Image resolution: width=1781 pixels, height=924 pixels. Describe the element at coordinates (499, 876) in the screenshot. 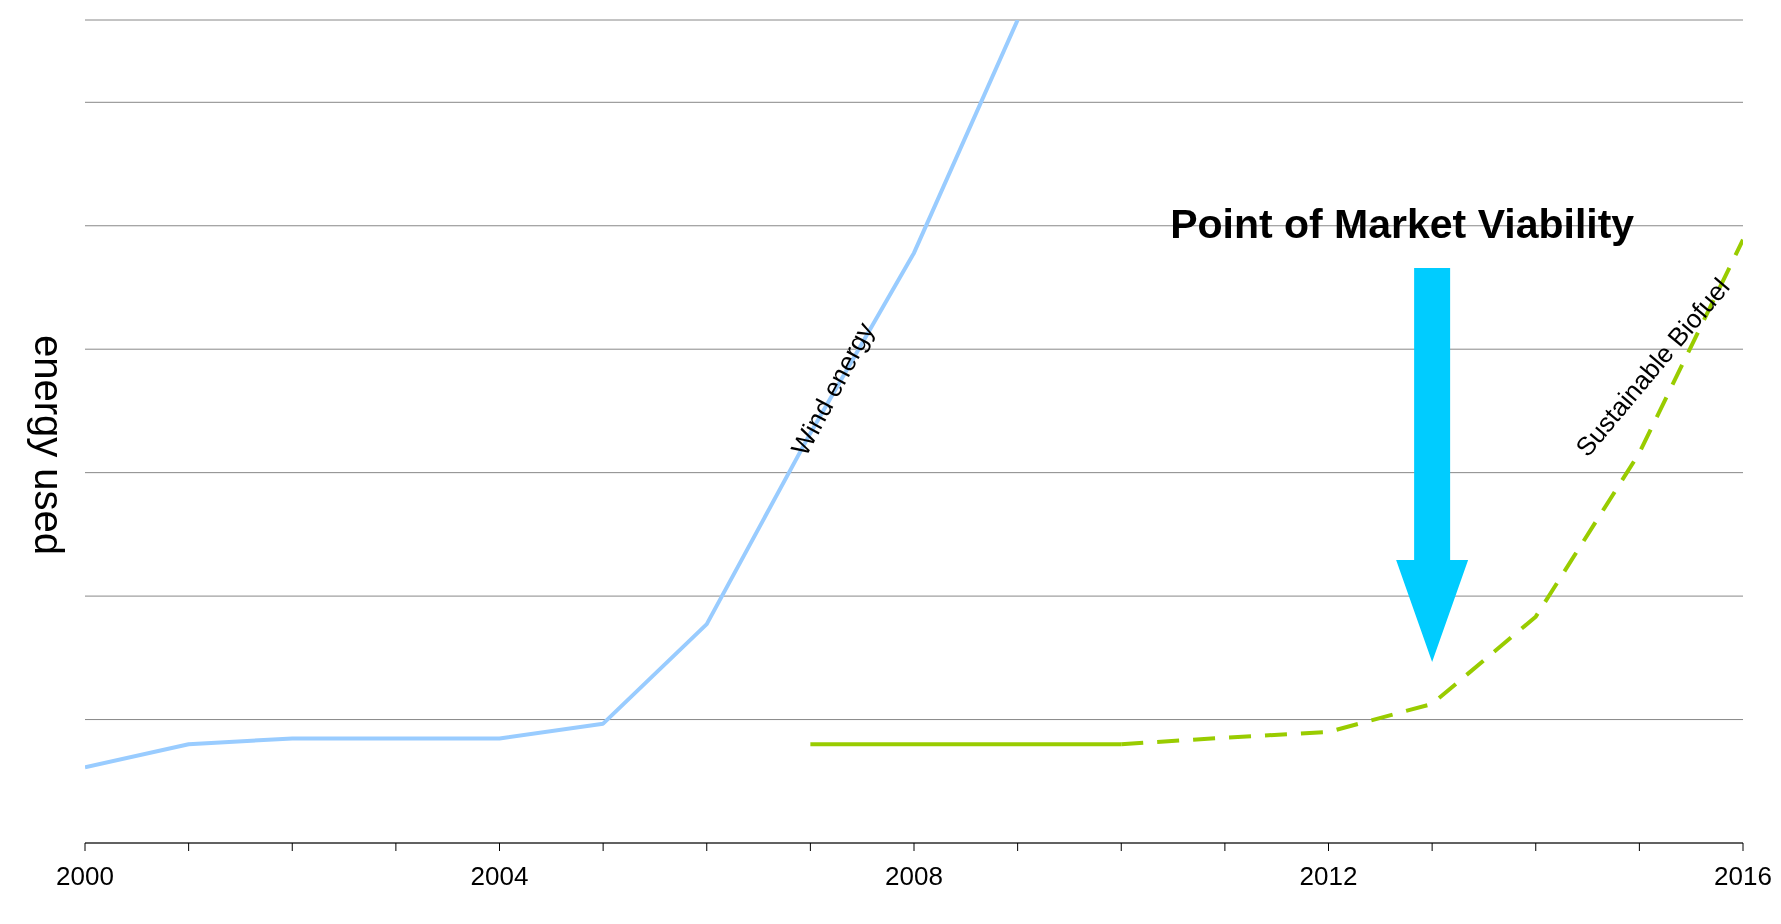

I see `x-tick-label: 2004` at that location.